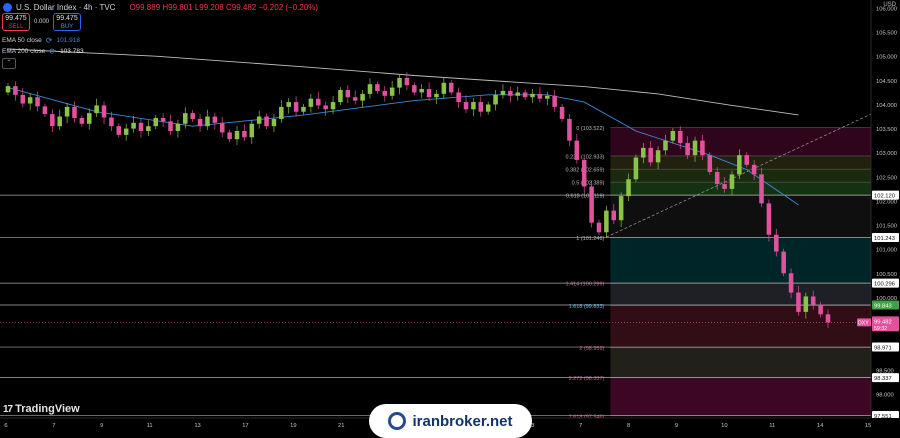 This screenshot has height=438, width=900. What do you see at coordinates (886, 251) in the screenshot?
I see `y-tick-label: 101.000` at bounding box center [886, 251].